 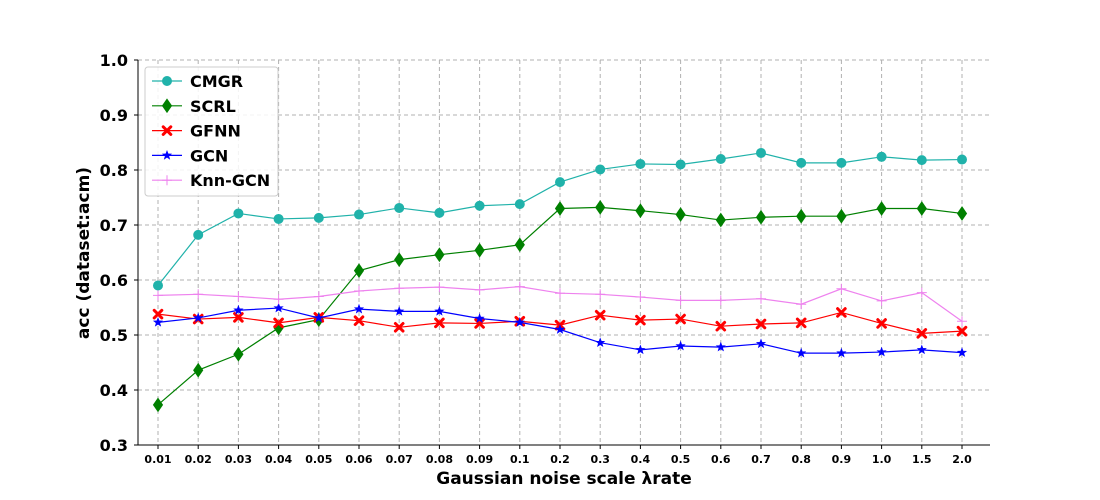 What do you see at coordinates (479, 459) in the screenshot?
I see `x-tick-label: 0.09` at bounding box center [479, 459].